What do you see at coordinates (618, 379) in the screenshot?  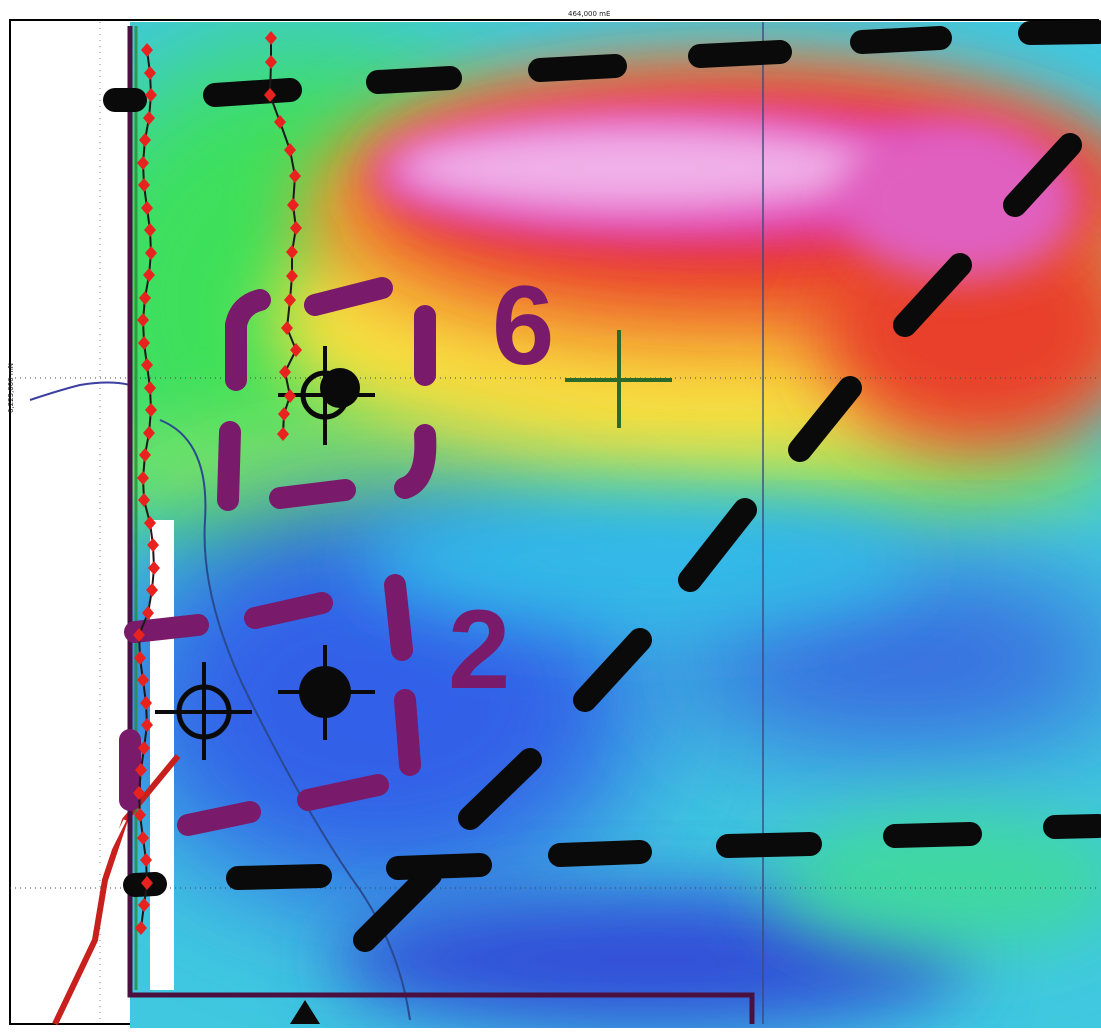 I see `cross-marker-icon` at bounding box center [618, 379].